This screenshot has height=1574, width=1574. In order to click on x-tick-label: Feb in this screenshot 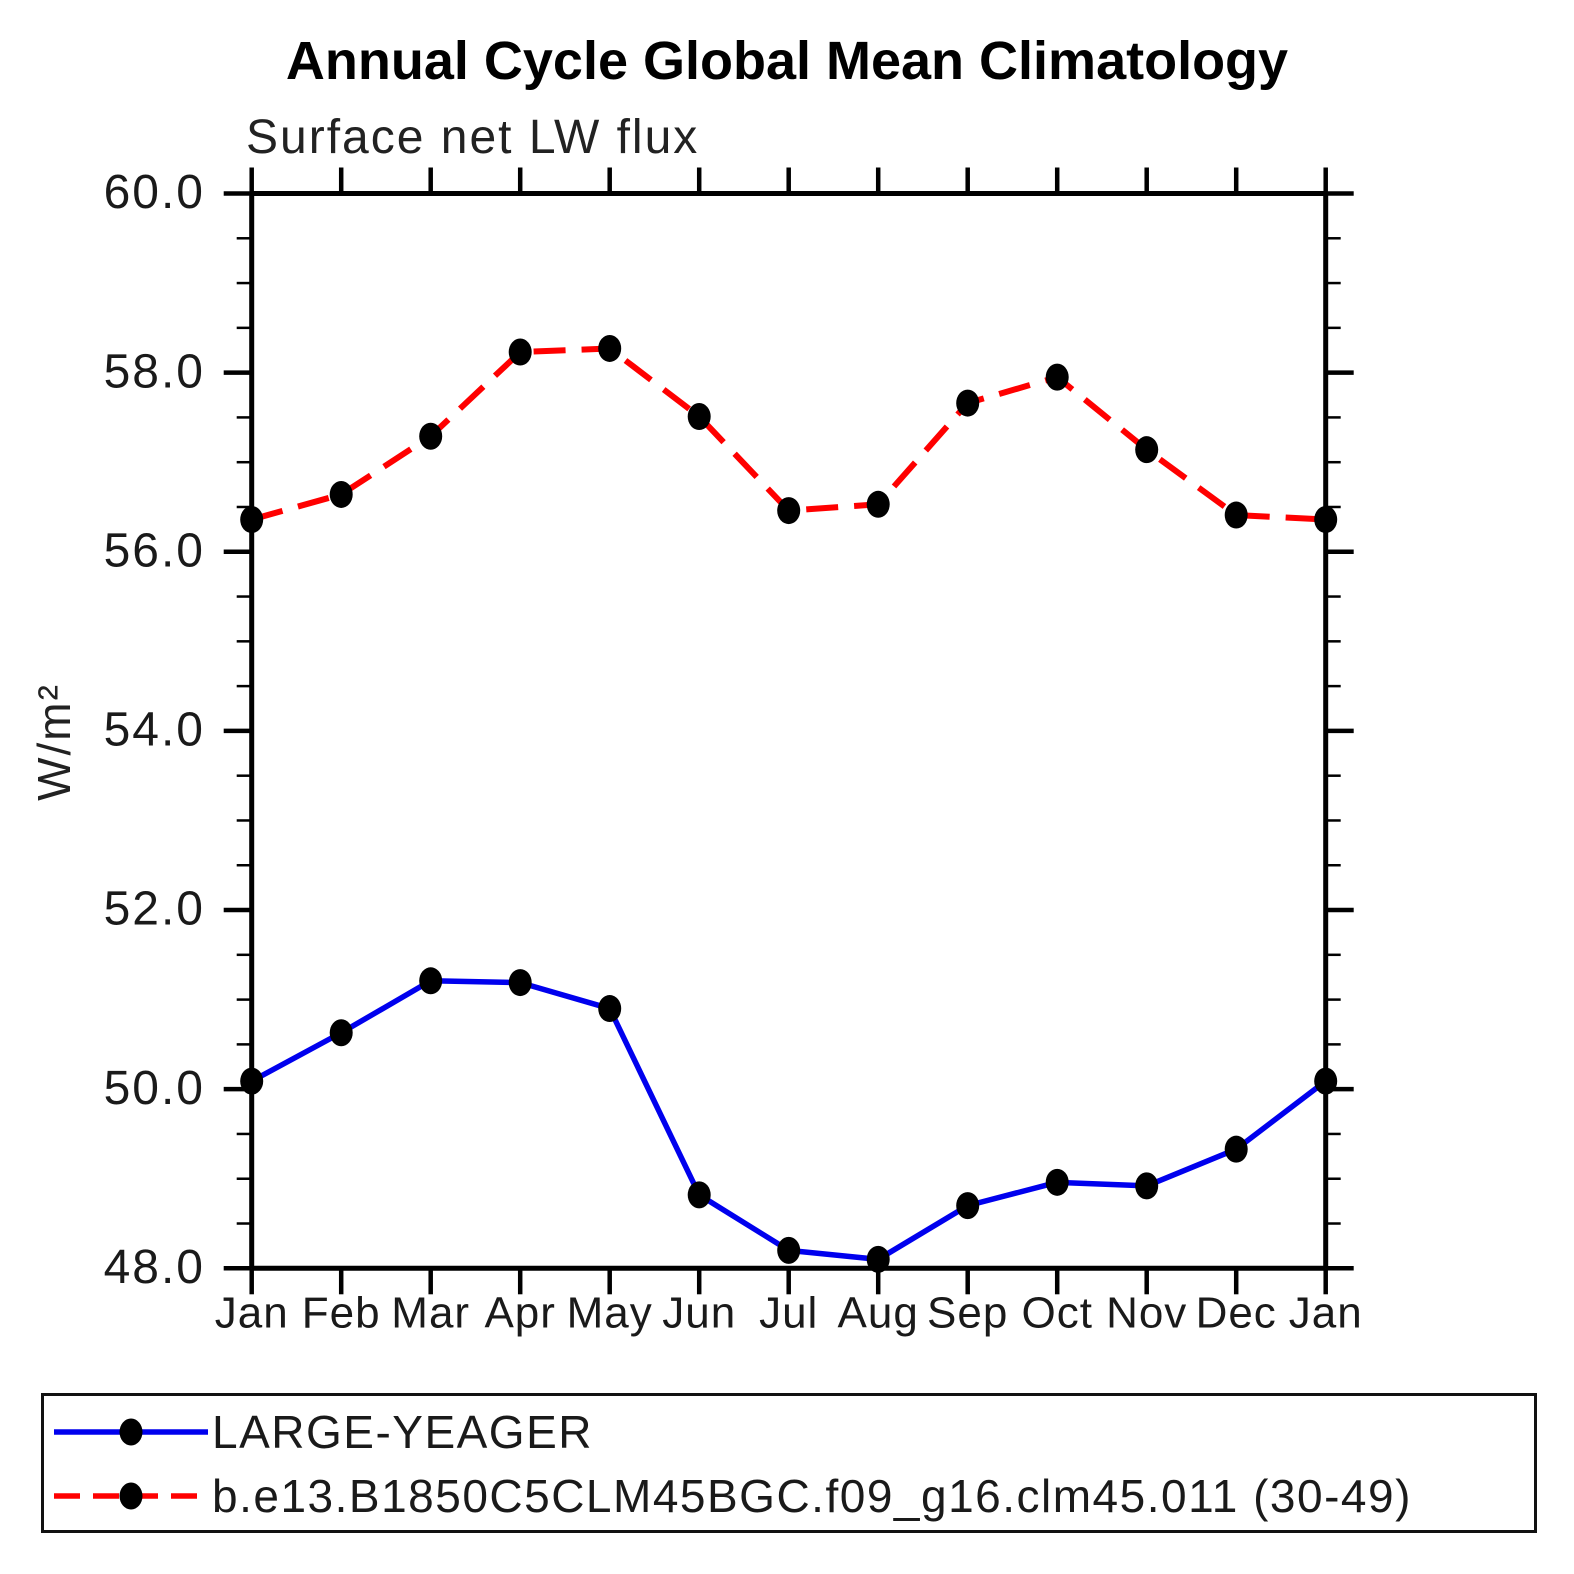, I will do `click(341, 1313)`.